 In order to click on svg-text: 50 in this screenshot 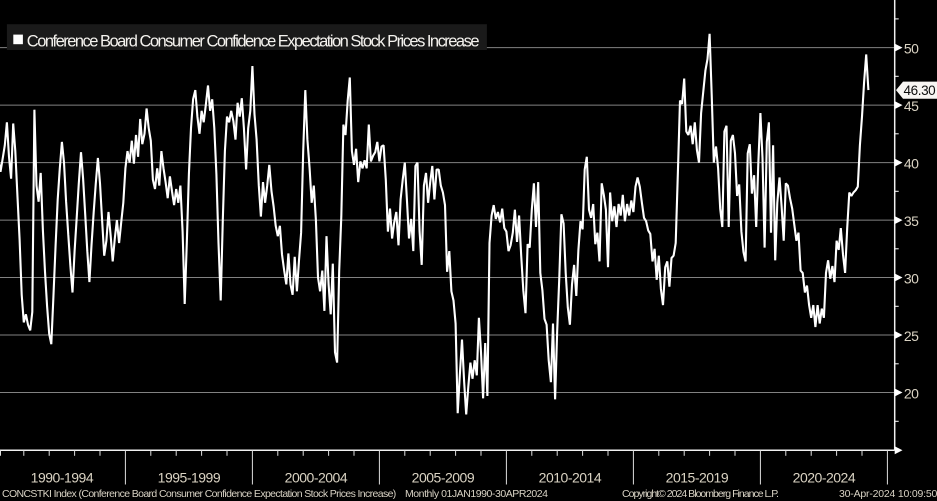, I will do `click(911, 48)`.